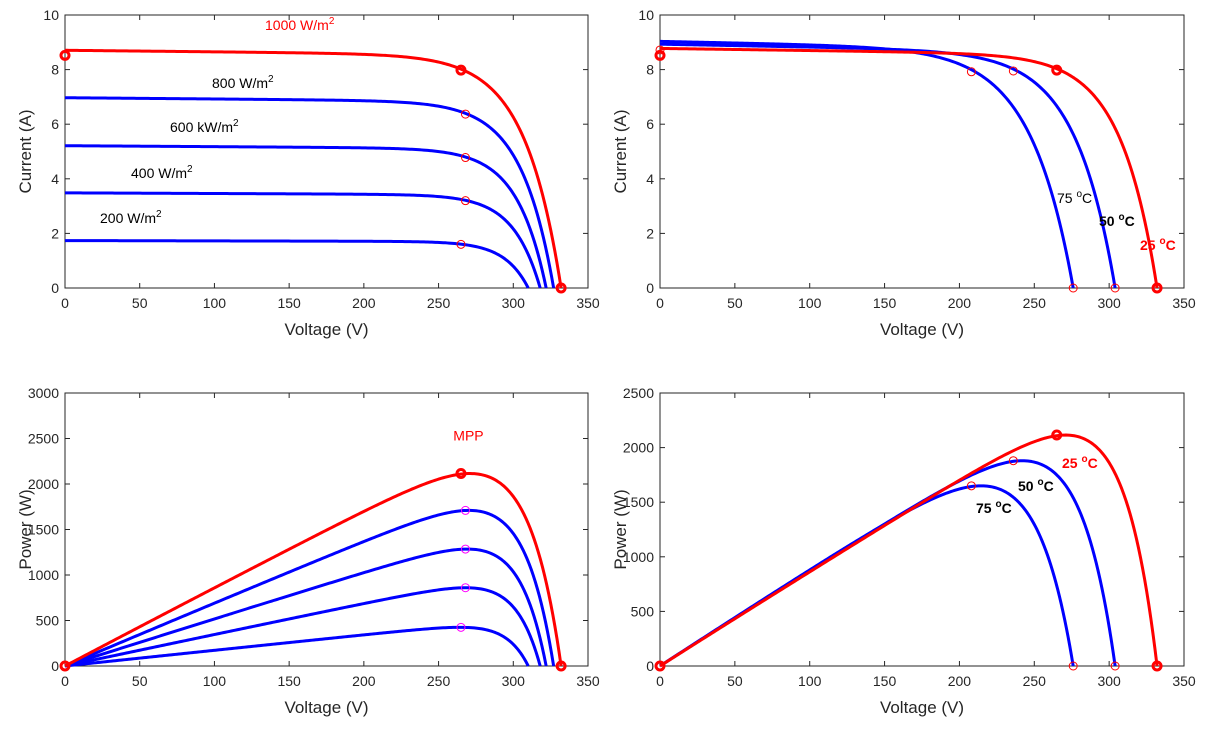 Image resolution: width=1211 pixels, height=729 pixels. I want to click on y-axis-title: Current (A), so click(25, 151).